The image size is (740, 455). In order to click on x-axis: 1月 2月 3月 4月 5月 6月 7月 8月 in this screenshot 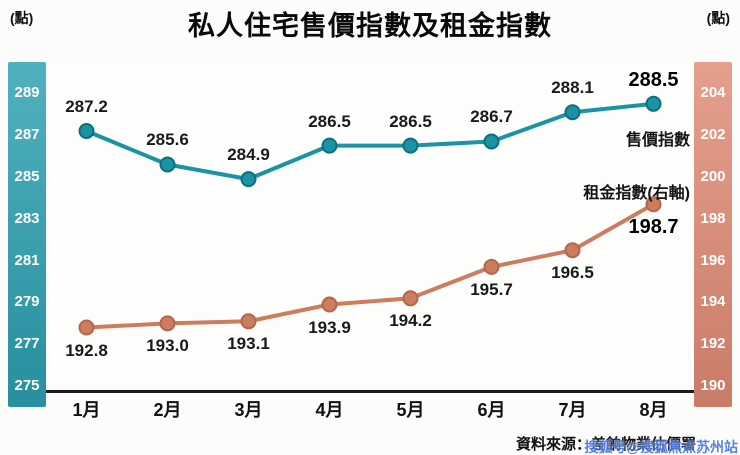, I will do `click(370, 410)`.